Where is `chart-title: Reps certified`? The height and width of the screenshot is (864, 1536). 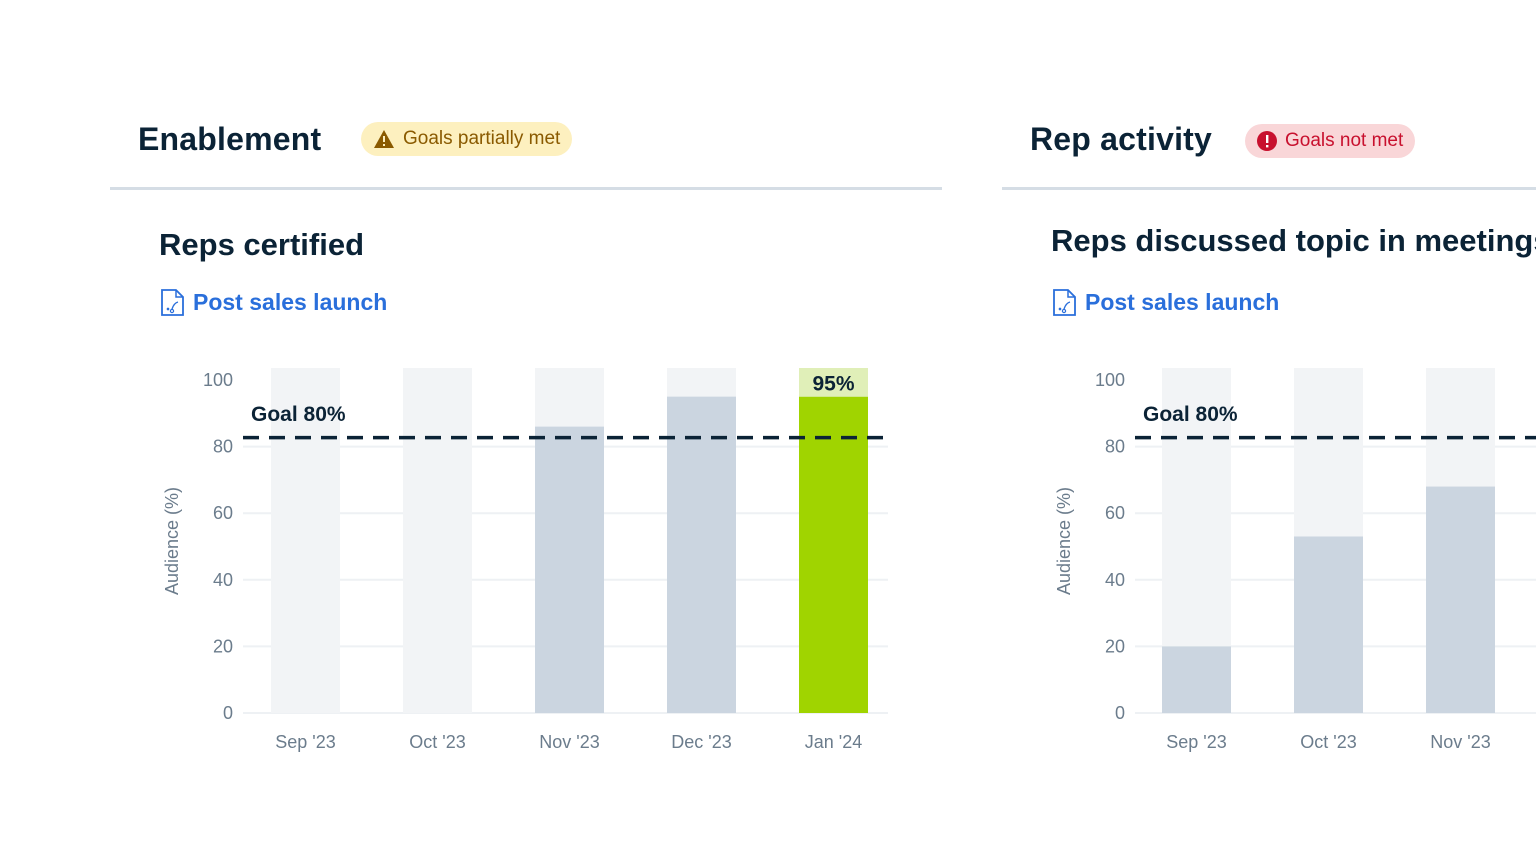
chart-title: Reps certified is located at coordinates (262, 244).